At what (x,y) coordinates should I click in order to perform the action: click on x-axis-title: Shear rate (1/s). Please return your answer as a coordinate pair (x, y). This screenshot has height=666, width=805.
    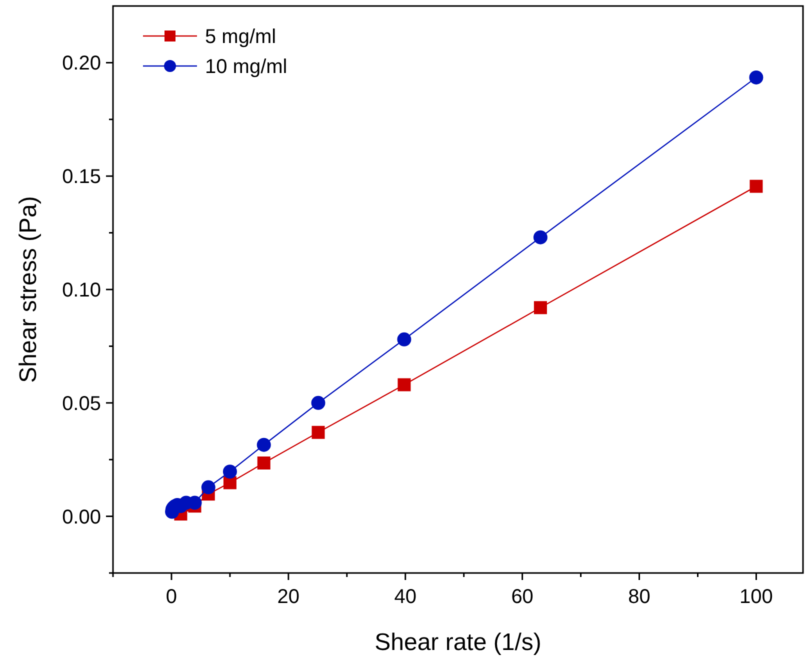
    Looking at the image, I should click on (458, 642).